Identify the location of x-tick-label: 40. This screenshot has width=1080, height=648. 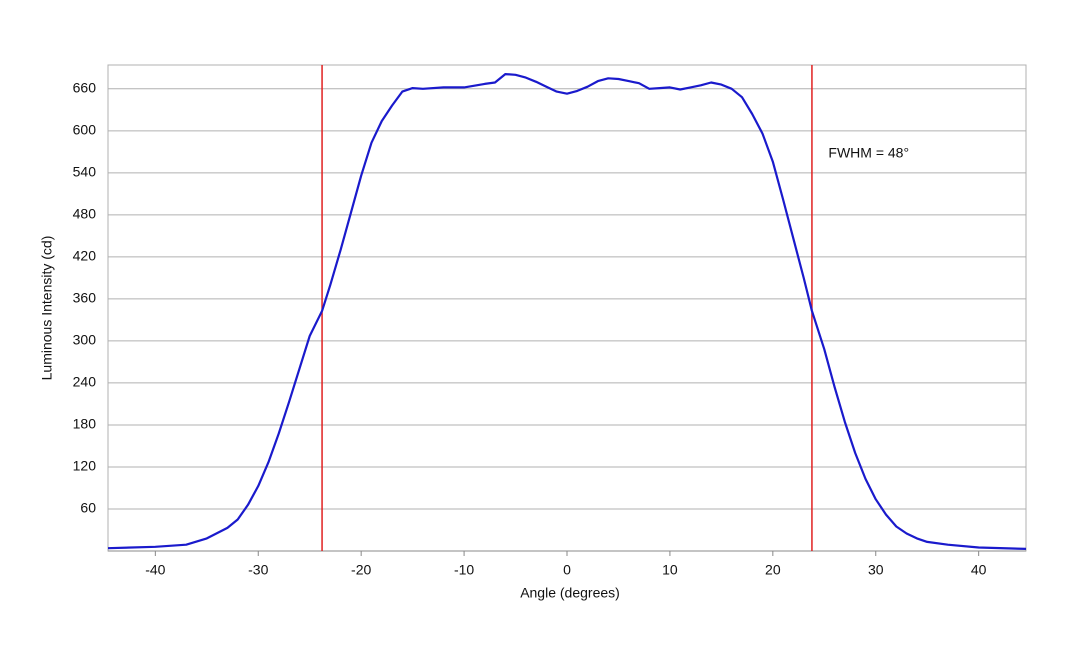
(979, 570).